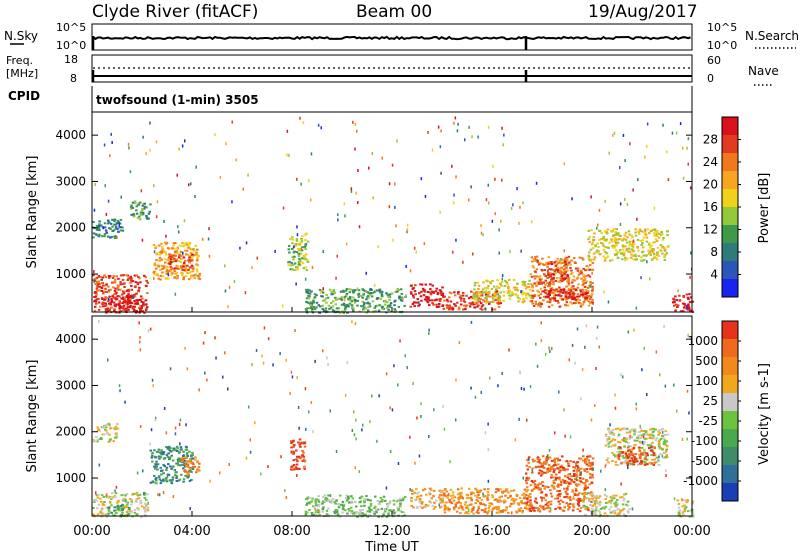 The image size is (800, 554). What do you see at coordinates (704, 461) in the screenshot?
I see `velocity-colorbar-tick-label: -500` at bounding box center [704, 461].